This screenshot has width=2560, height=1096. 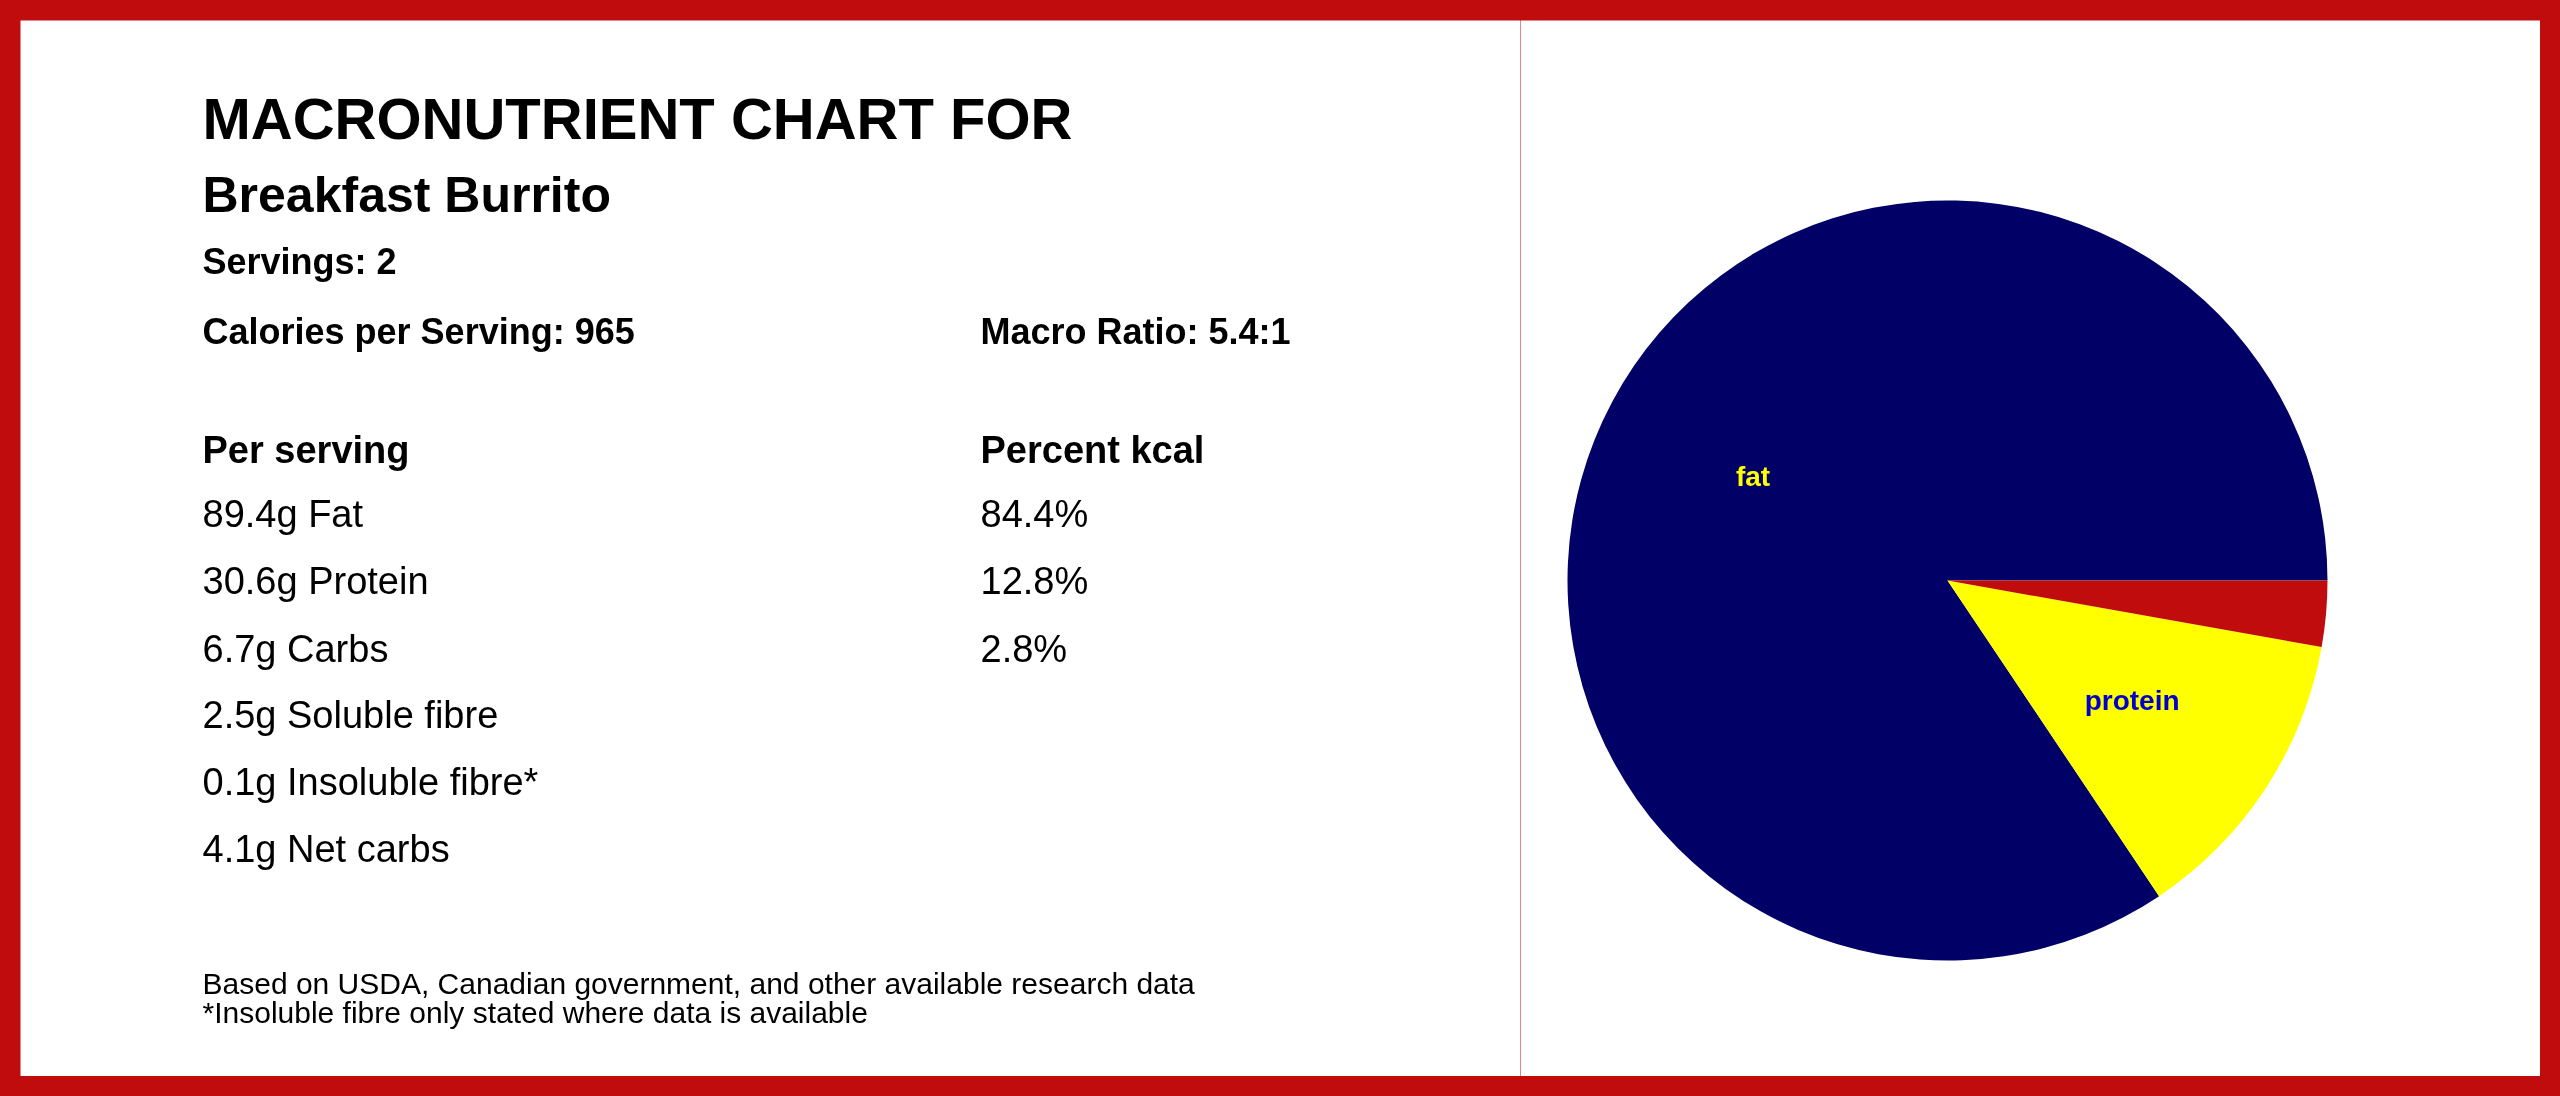 I want to click on slice-label: protein, so click(x=2132, y=701).